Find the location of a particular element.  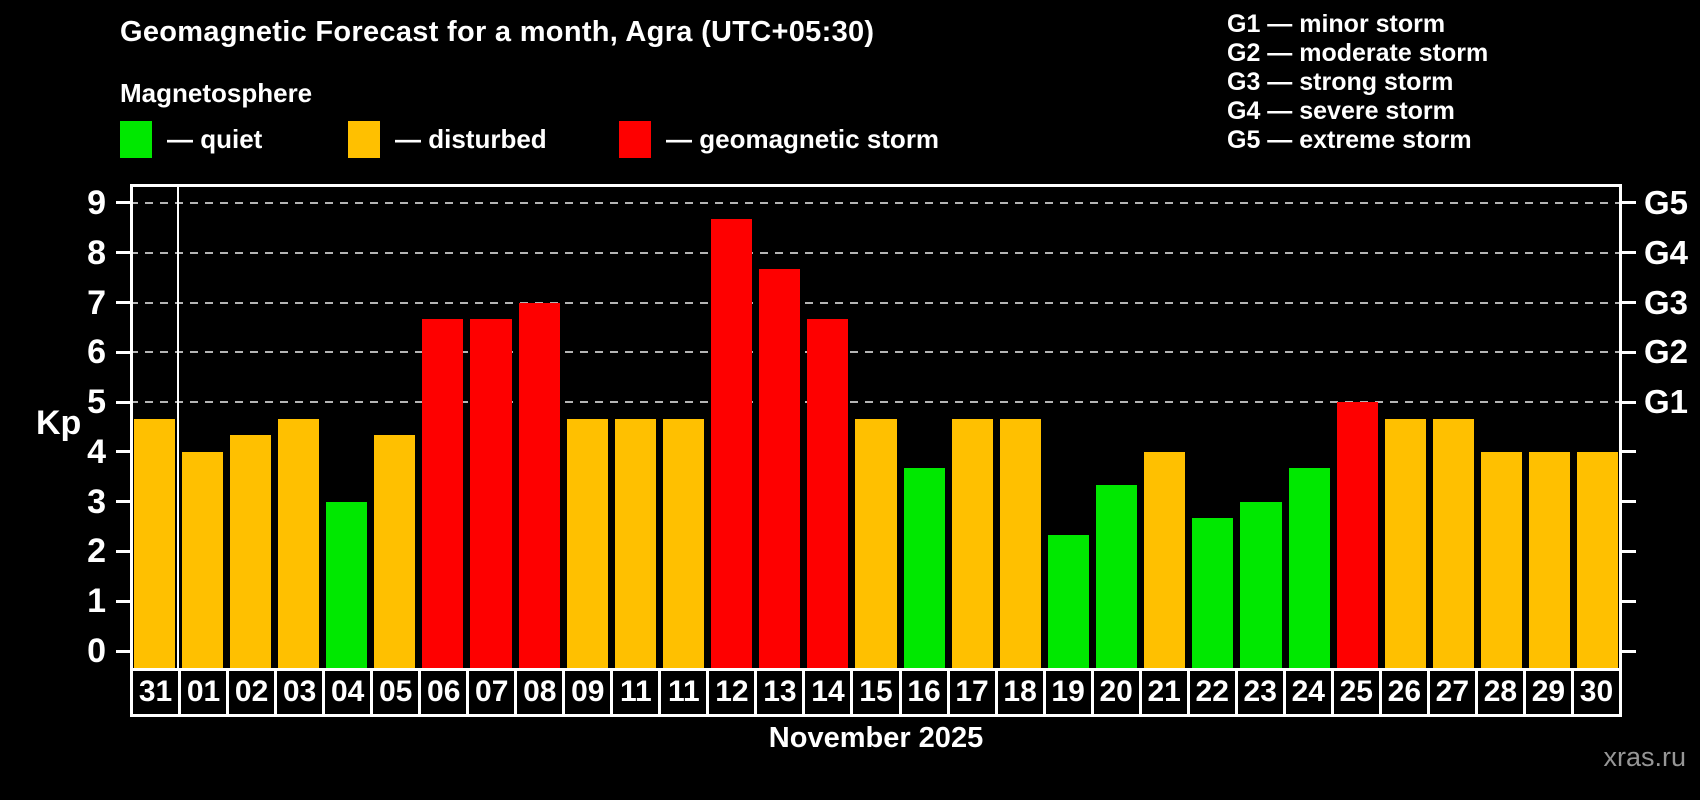

y-tick-label-9: 9 is located at coordinates (96, 202).